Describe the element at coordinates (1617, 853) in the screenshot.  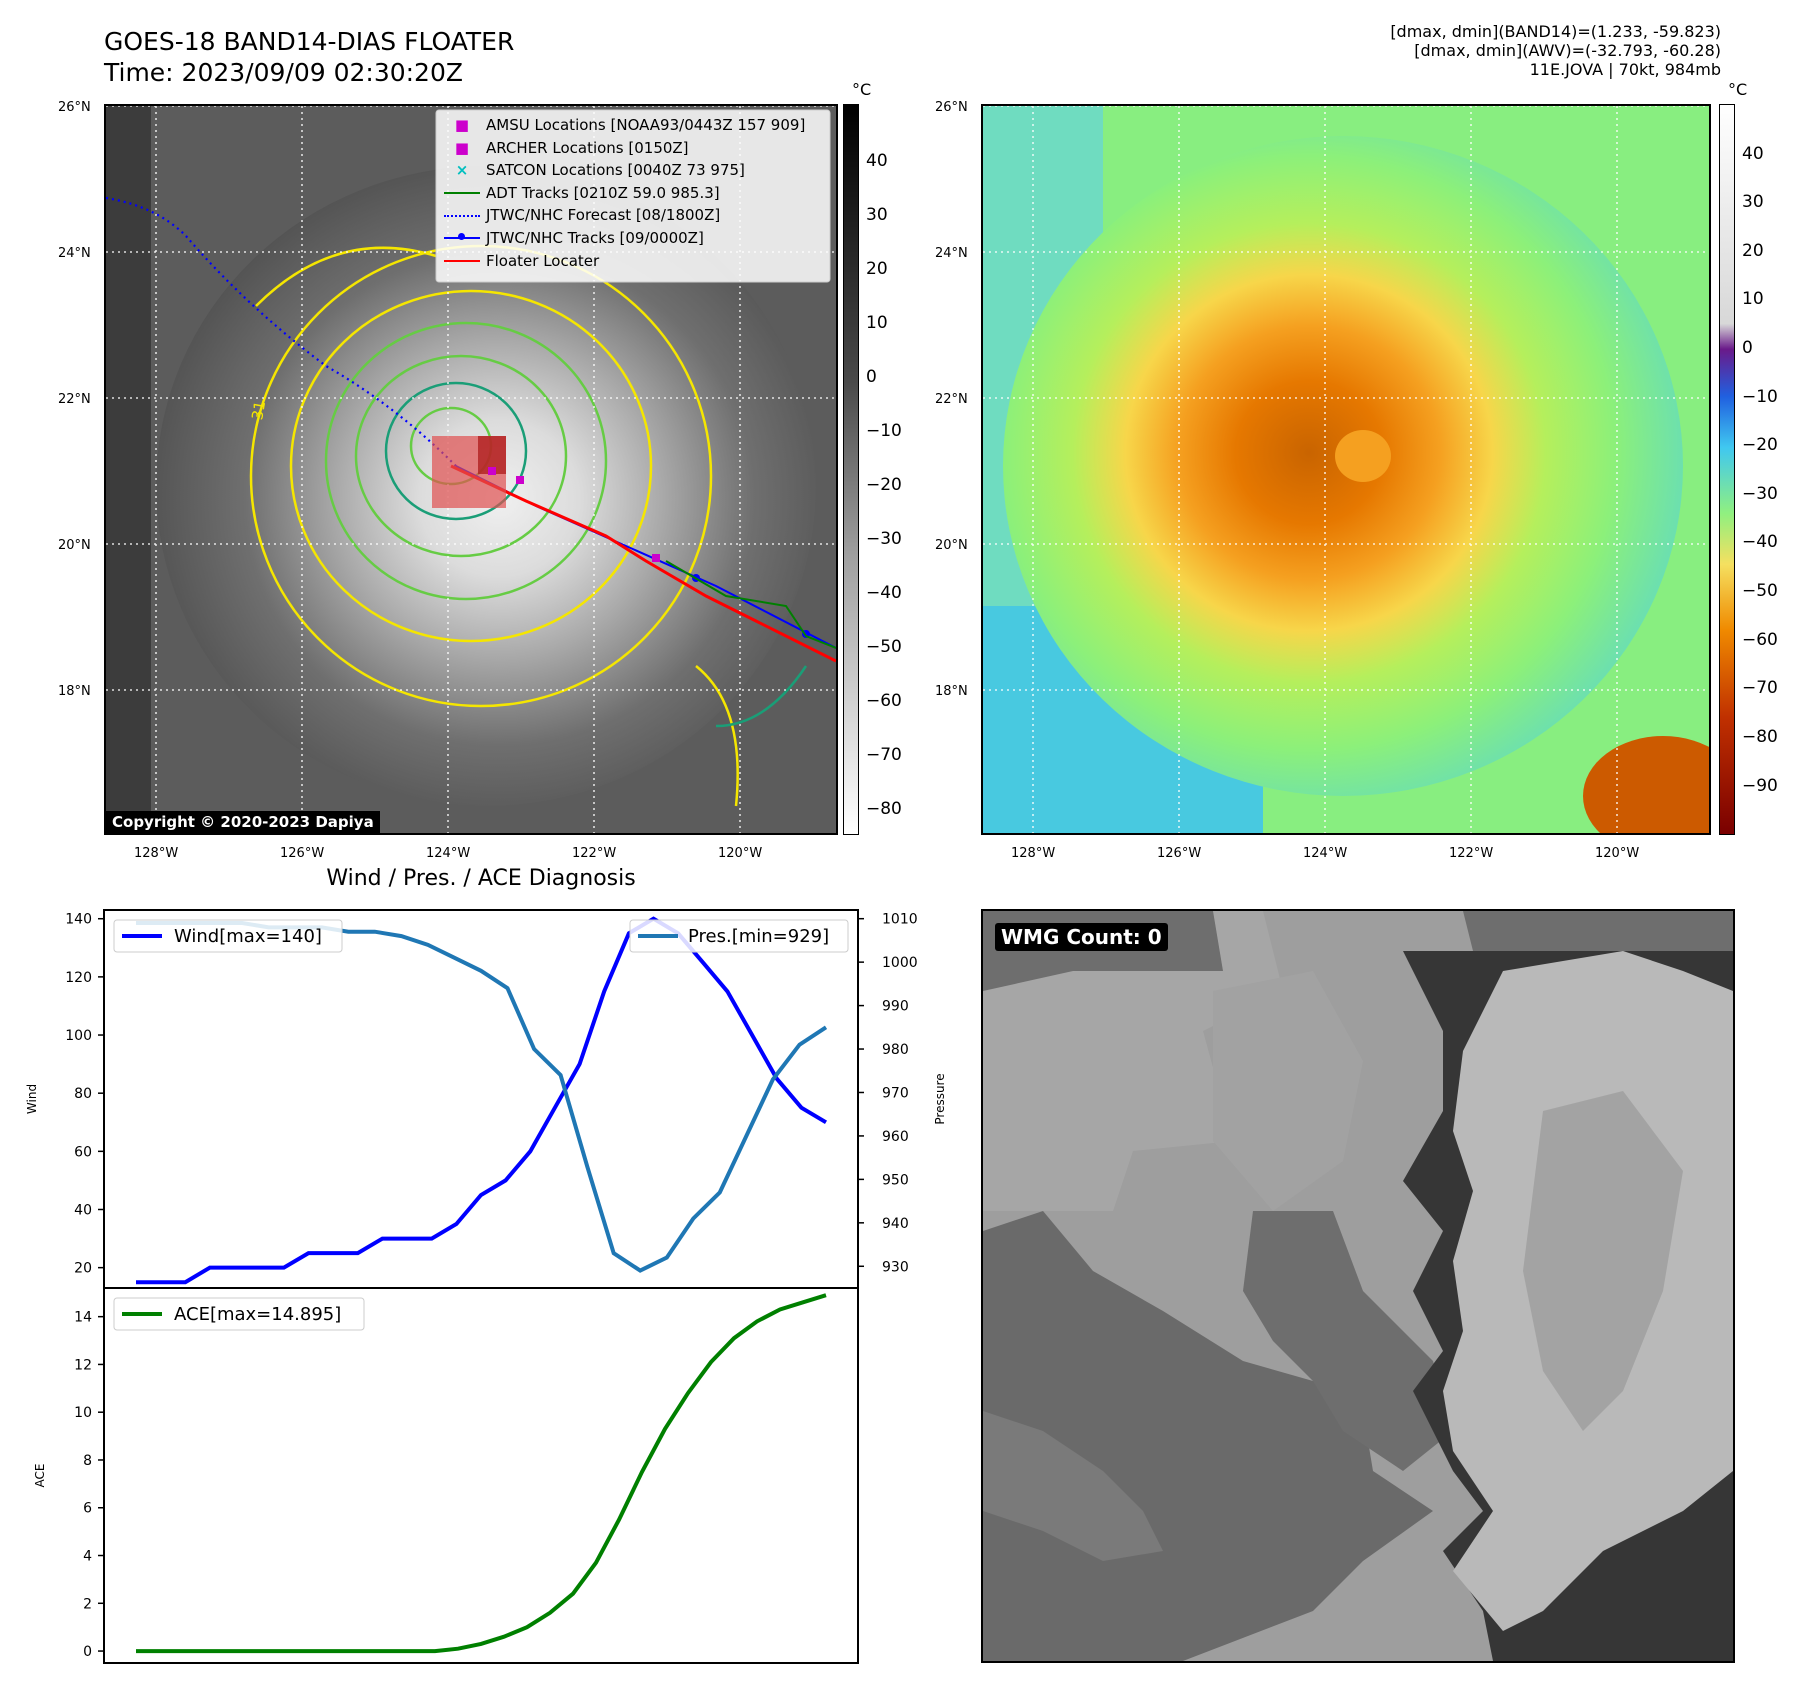
I see `lon-label: 120°W` at that location.